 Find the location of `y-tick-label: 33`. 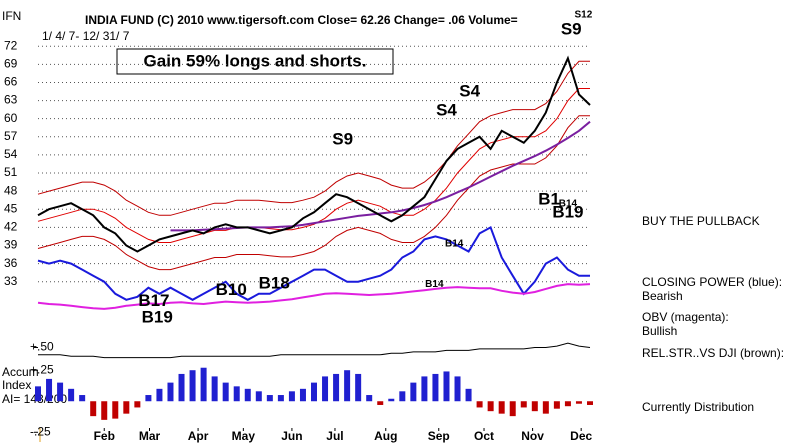

y-tick-label: 33 is located at coordinates (11, 281).